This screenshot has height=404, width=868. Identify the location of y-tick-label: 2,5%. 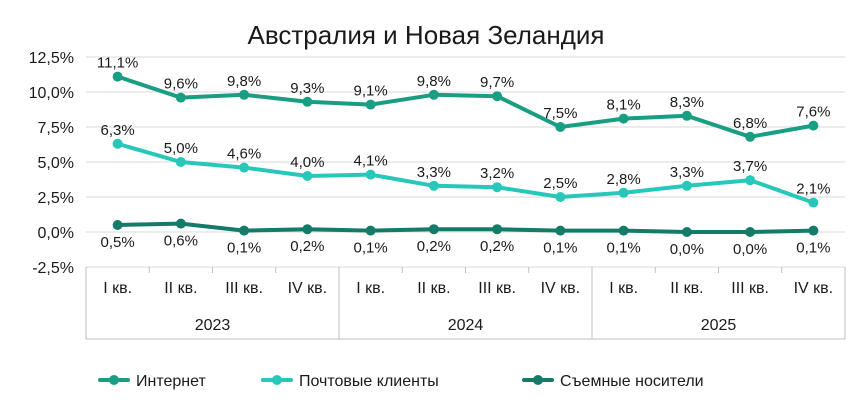
(56, 198).